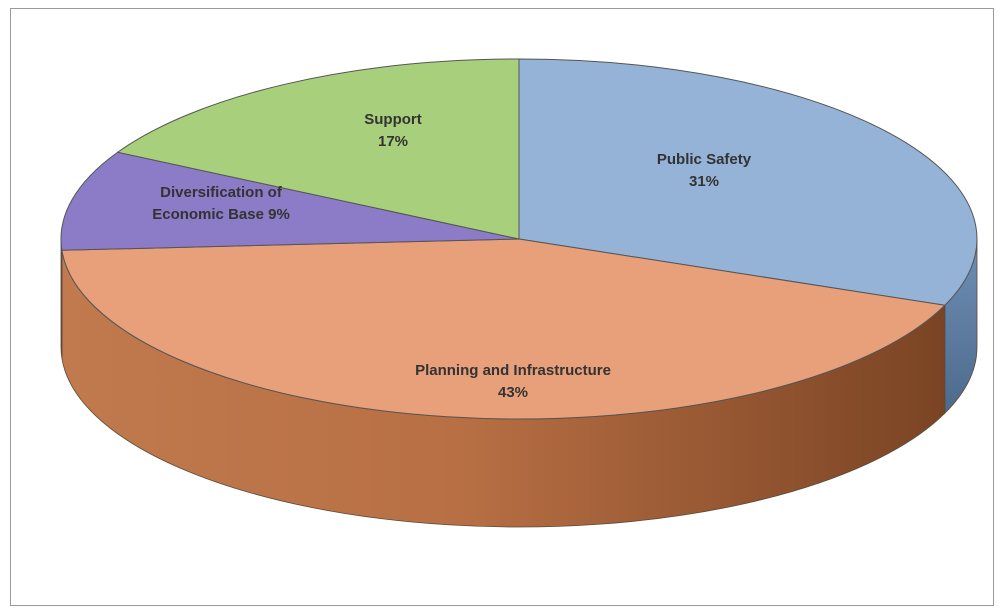  Describe the element at coordinates (221, 214) in the screenshot. I see `slice-label-line: Economic Base 9%` at that location.